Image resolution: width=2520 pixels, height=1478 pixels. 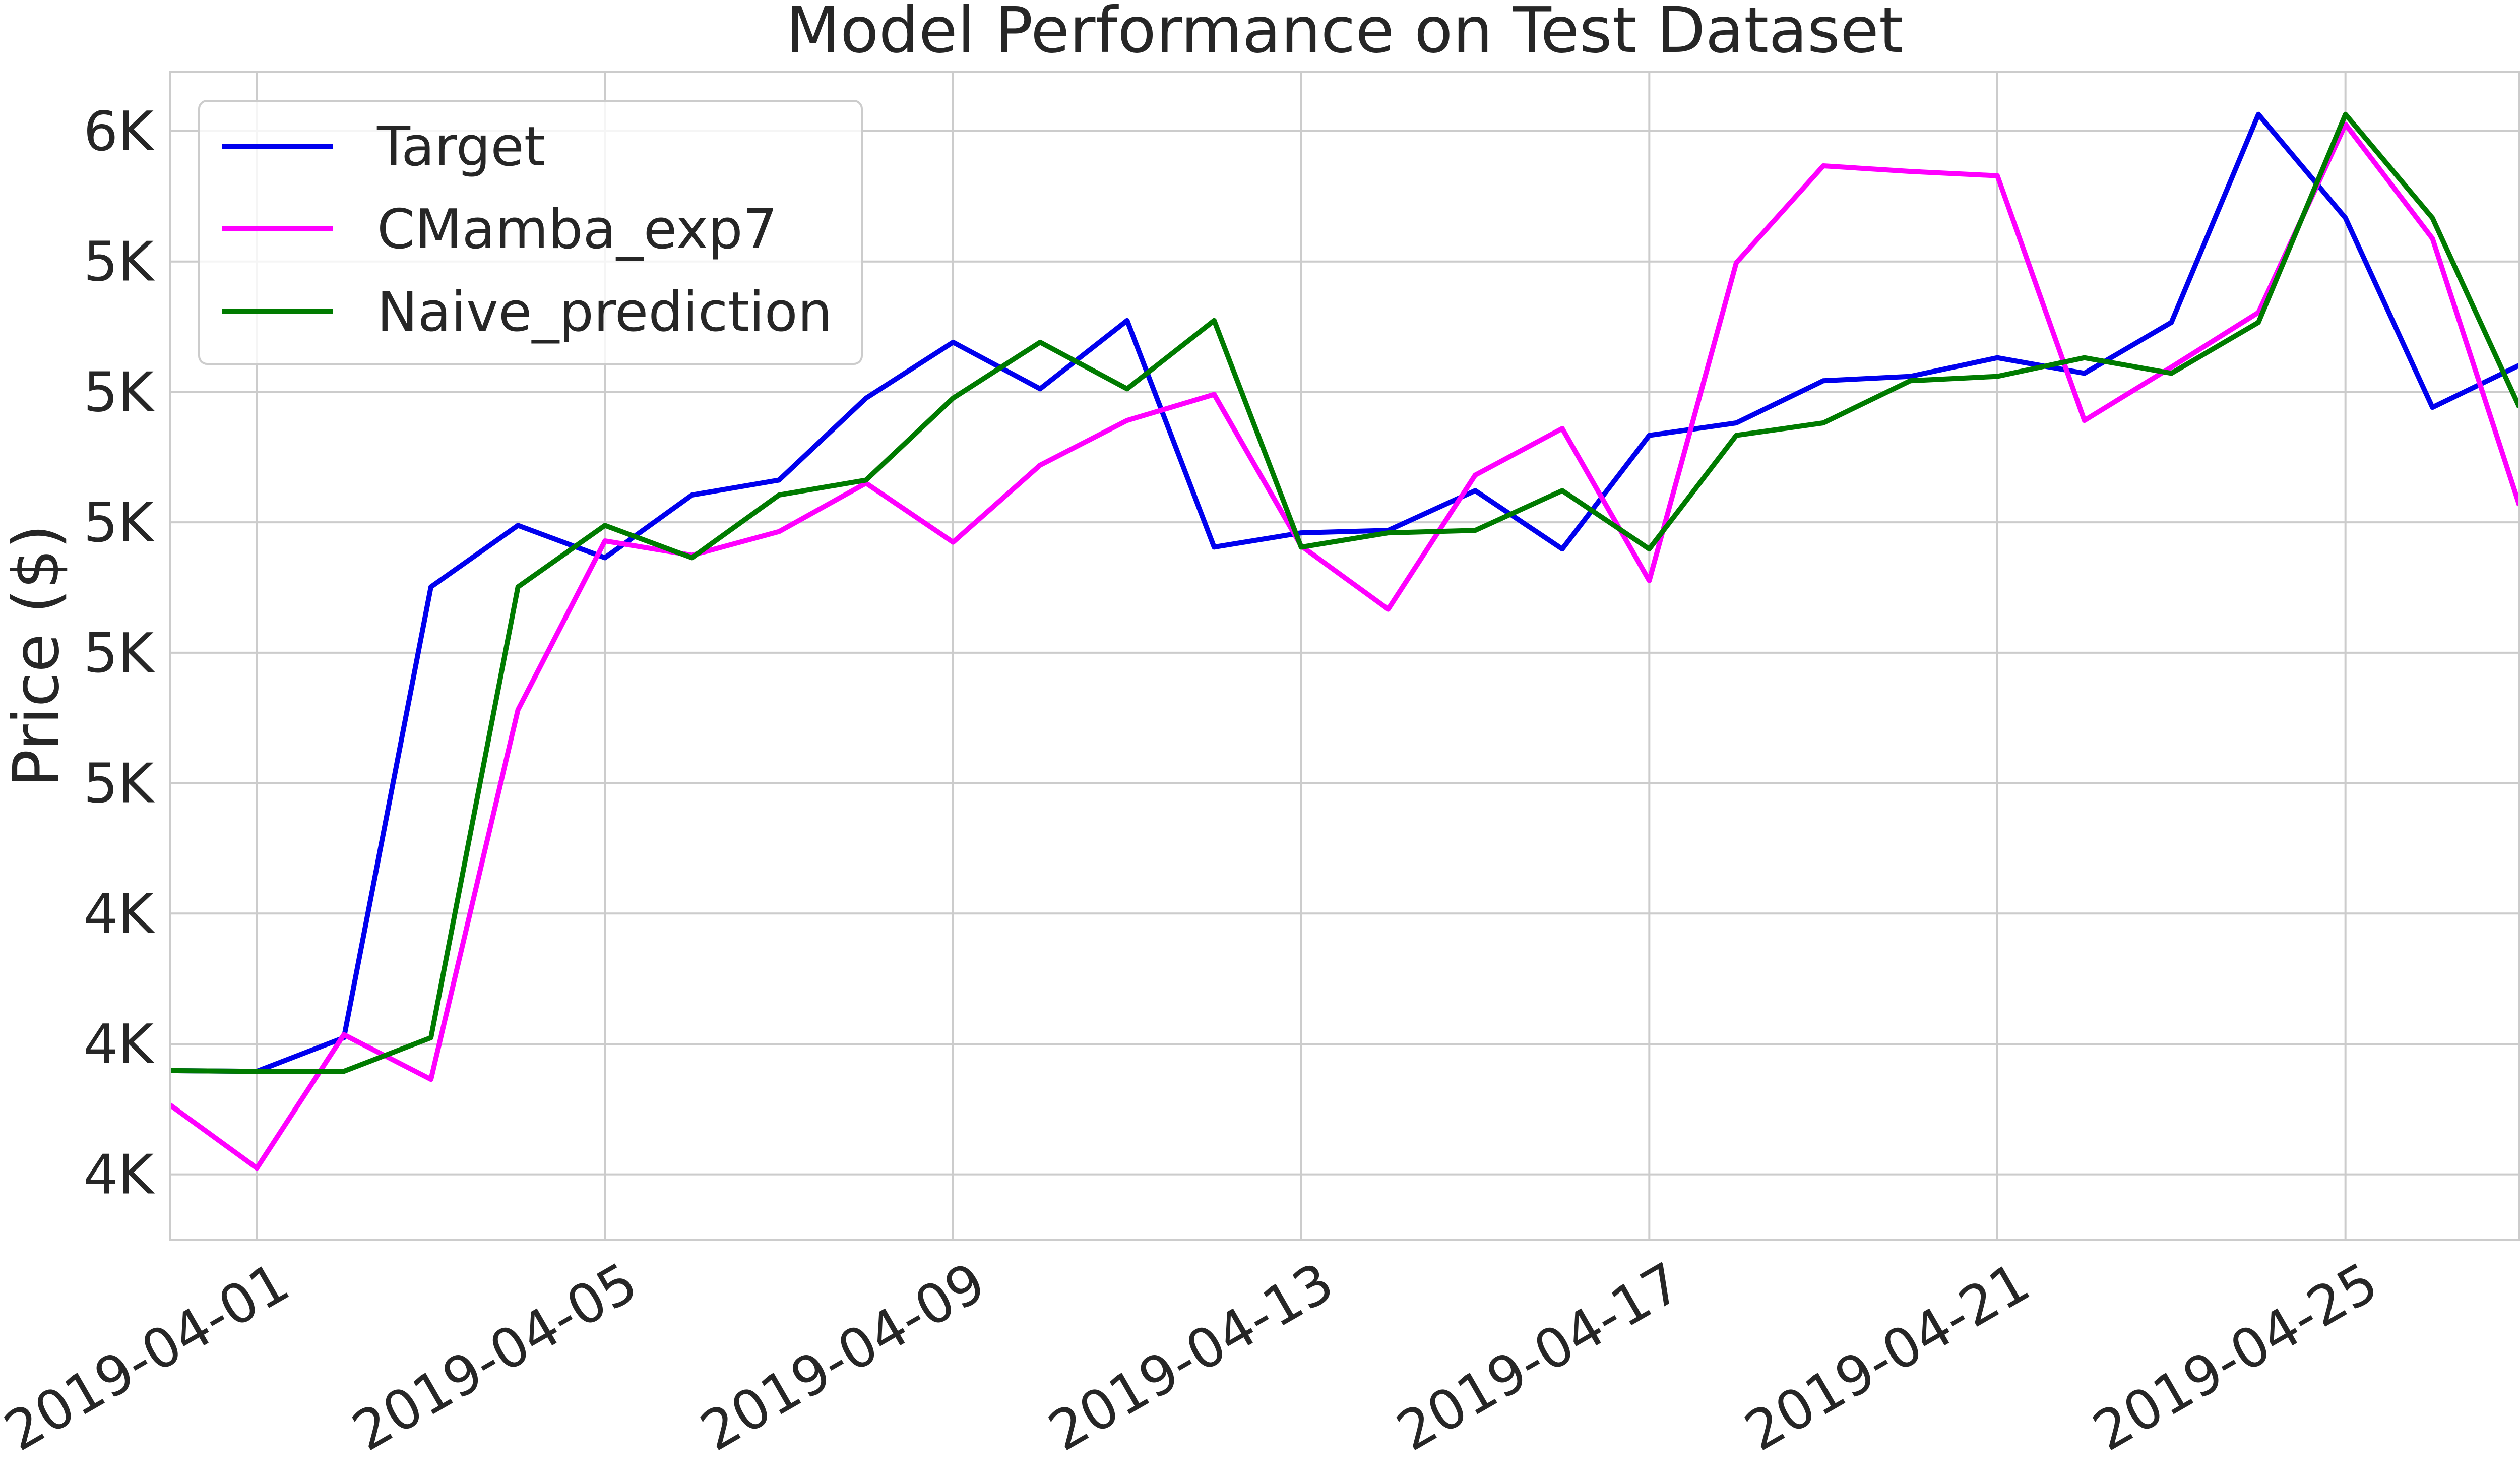 What do you see at coordinates (36, 656) in the screenshot?
I see `y-axis-label: Price ($)` at bounding box center [36, 656].